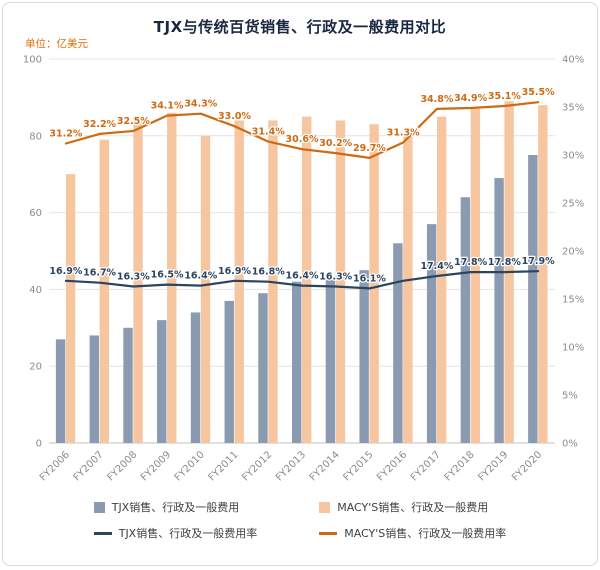 The image size is (600, 570). Describe the element at coordinates (325, 507) in the screenshot. I see `macys-bar-swatch-icon` at that location.